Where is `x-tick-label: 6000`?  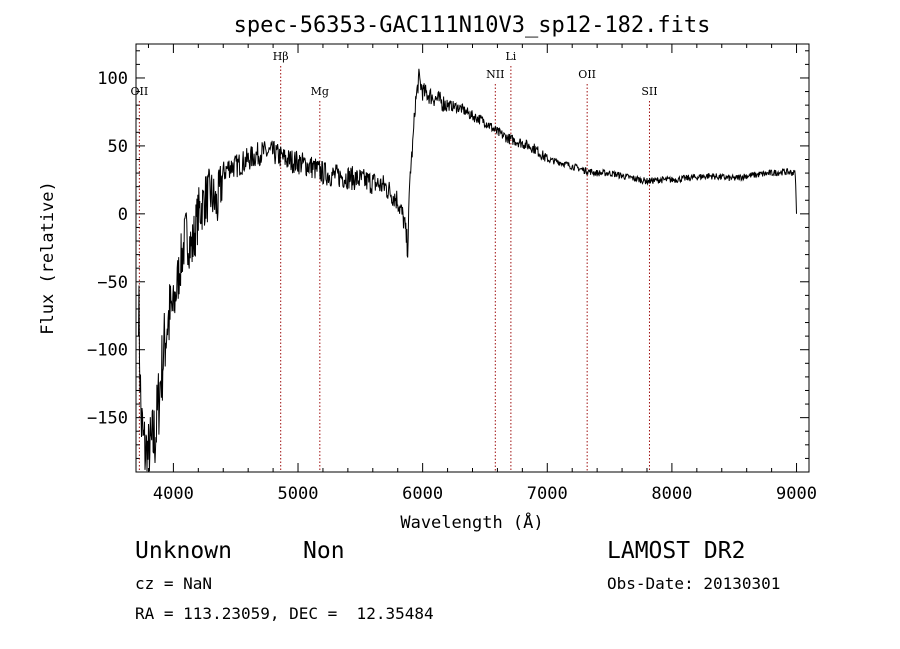 x-tick-label: 6000 is located at coordinates (422, 494).